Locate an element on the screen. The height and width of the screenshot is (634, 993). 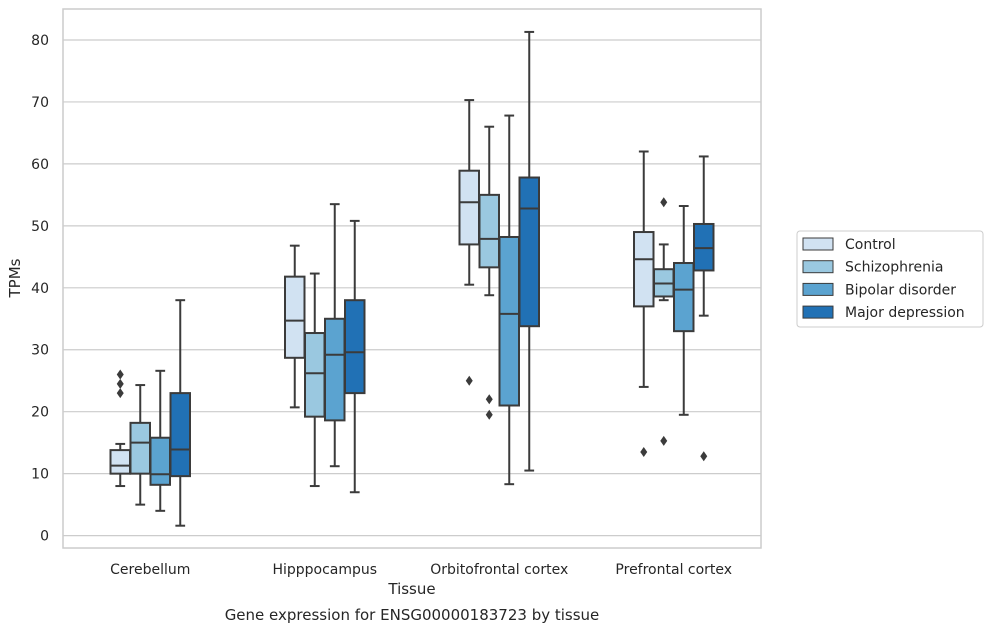
y-tick-label: 70 is located at coordinates (40, 103).